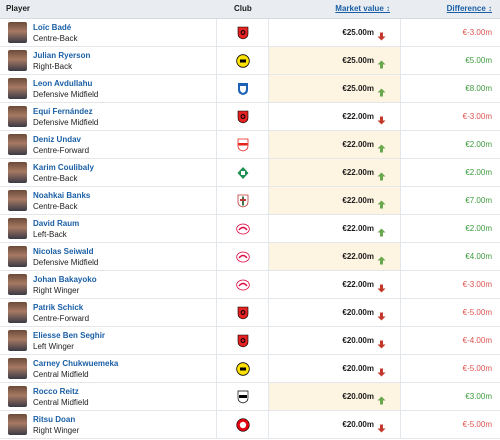 Image resolution: width=500 pixels, height=440 pixels. Describe the element at coordinates (18, 8) in the screenshot. I see `column-header-player: Player` at that location.